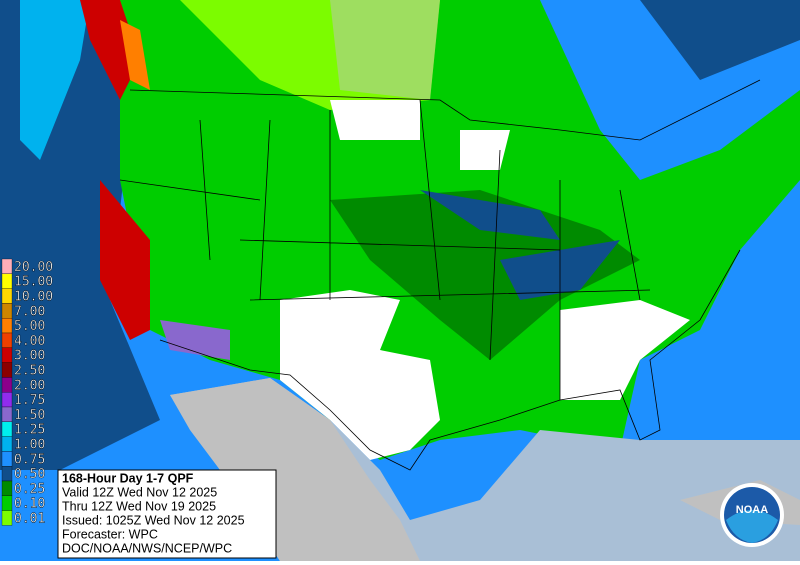  What do you see at coordinates (720, 40) in the screenshot?
I see `northeast-field` at bounding box center [720, 40].